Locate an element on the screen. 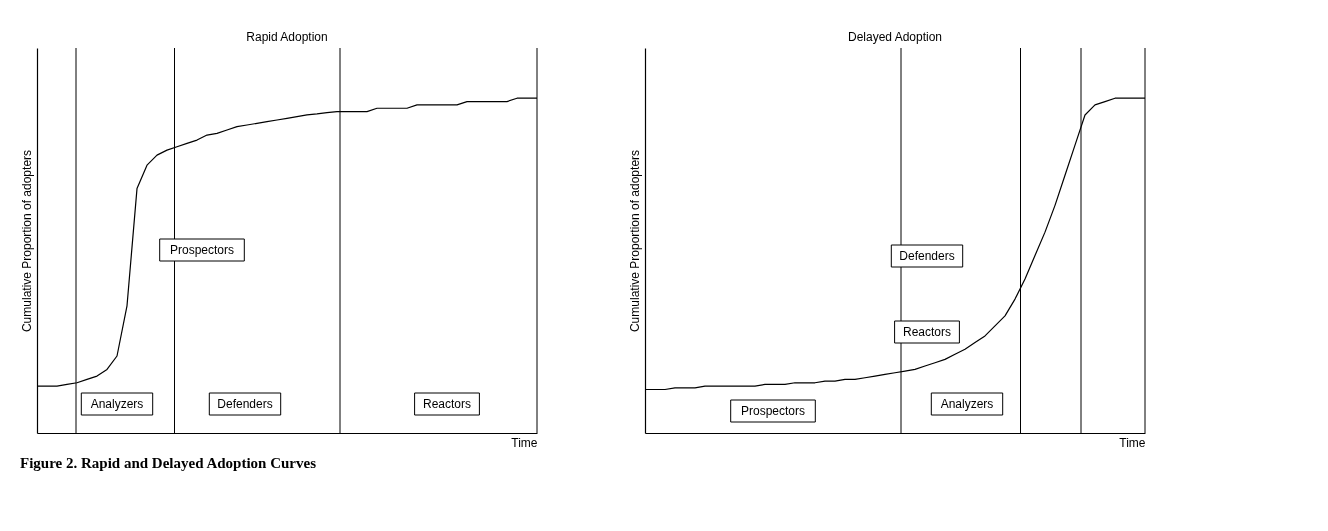  chart-title: Rapid Adoption is located at coordinates (287, 36).